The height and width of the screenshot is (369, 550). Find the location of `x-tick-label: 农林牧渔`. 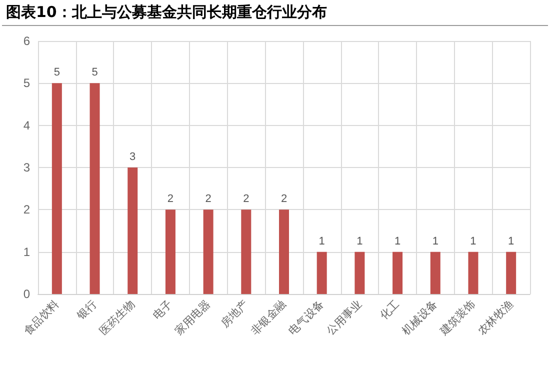

x-tick-label: 农林牧渔 is located at coordinates (495, 317).